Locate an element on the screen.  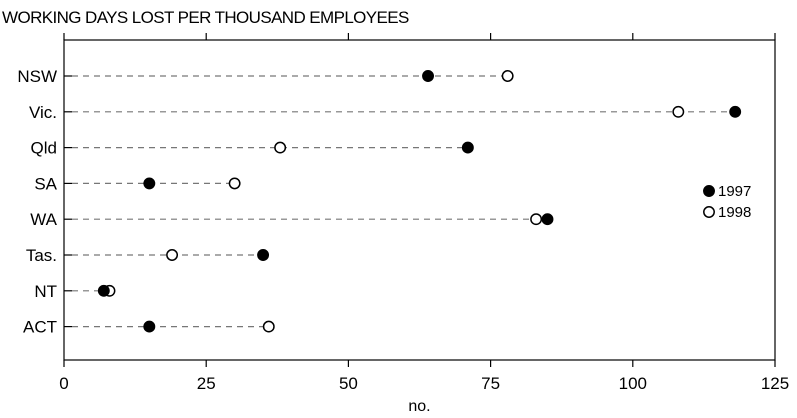
point-1997-qld is located at coordinates (467, 147).